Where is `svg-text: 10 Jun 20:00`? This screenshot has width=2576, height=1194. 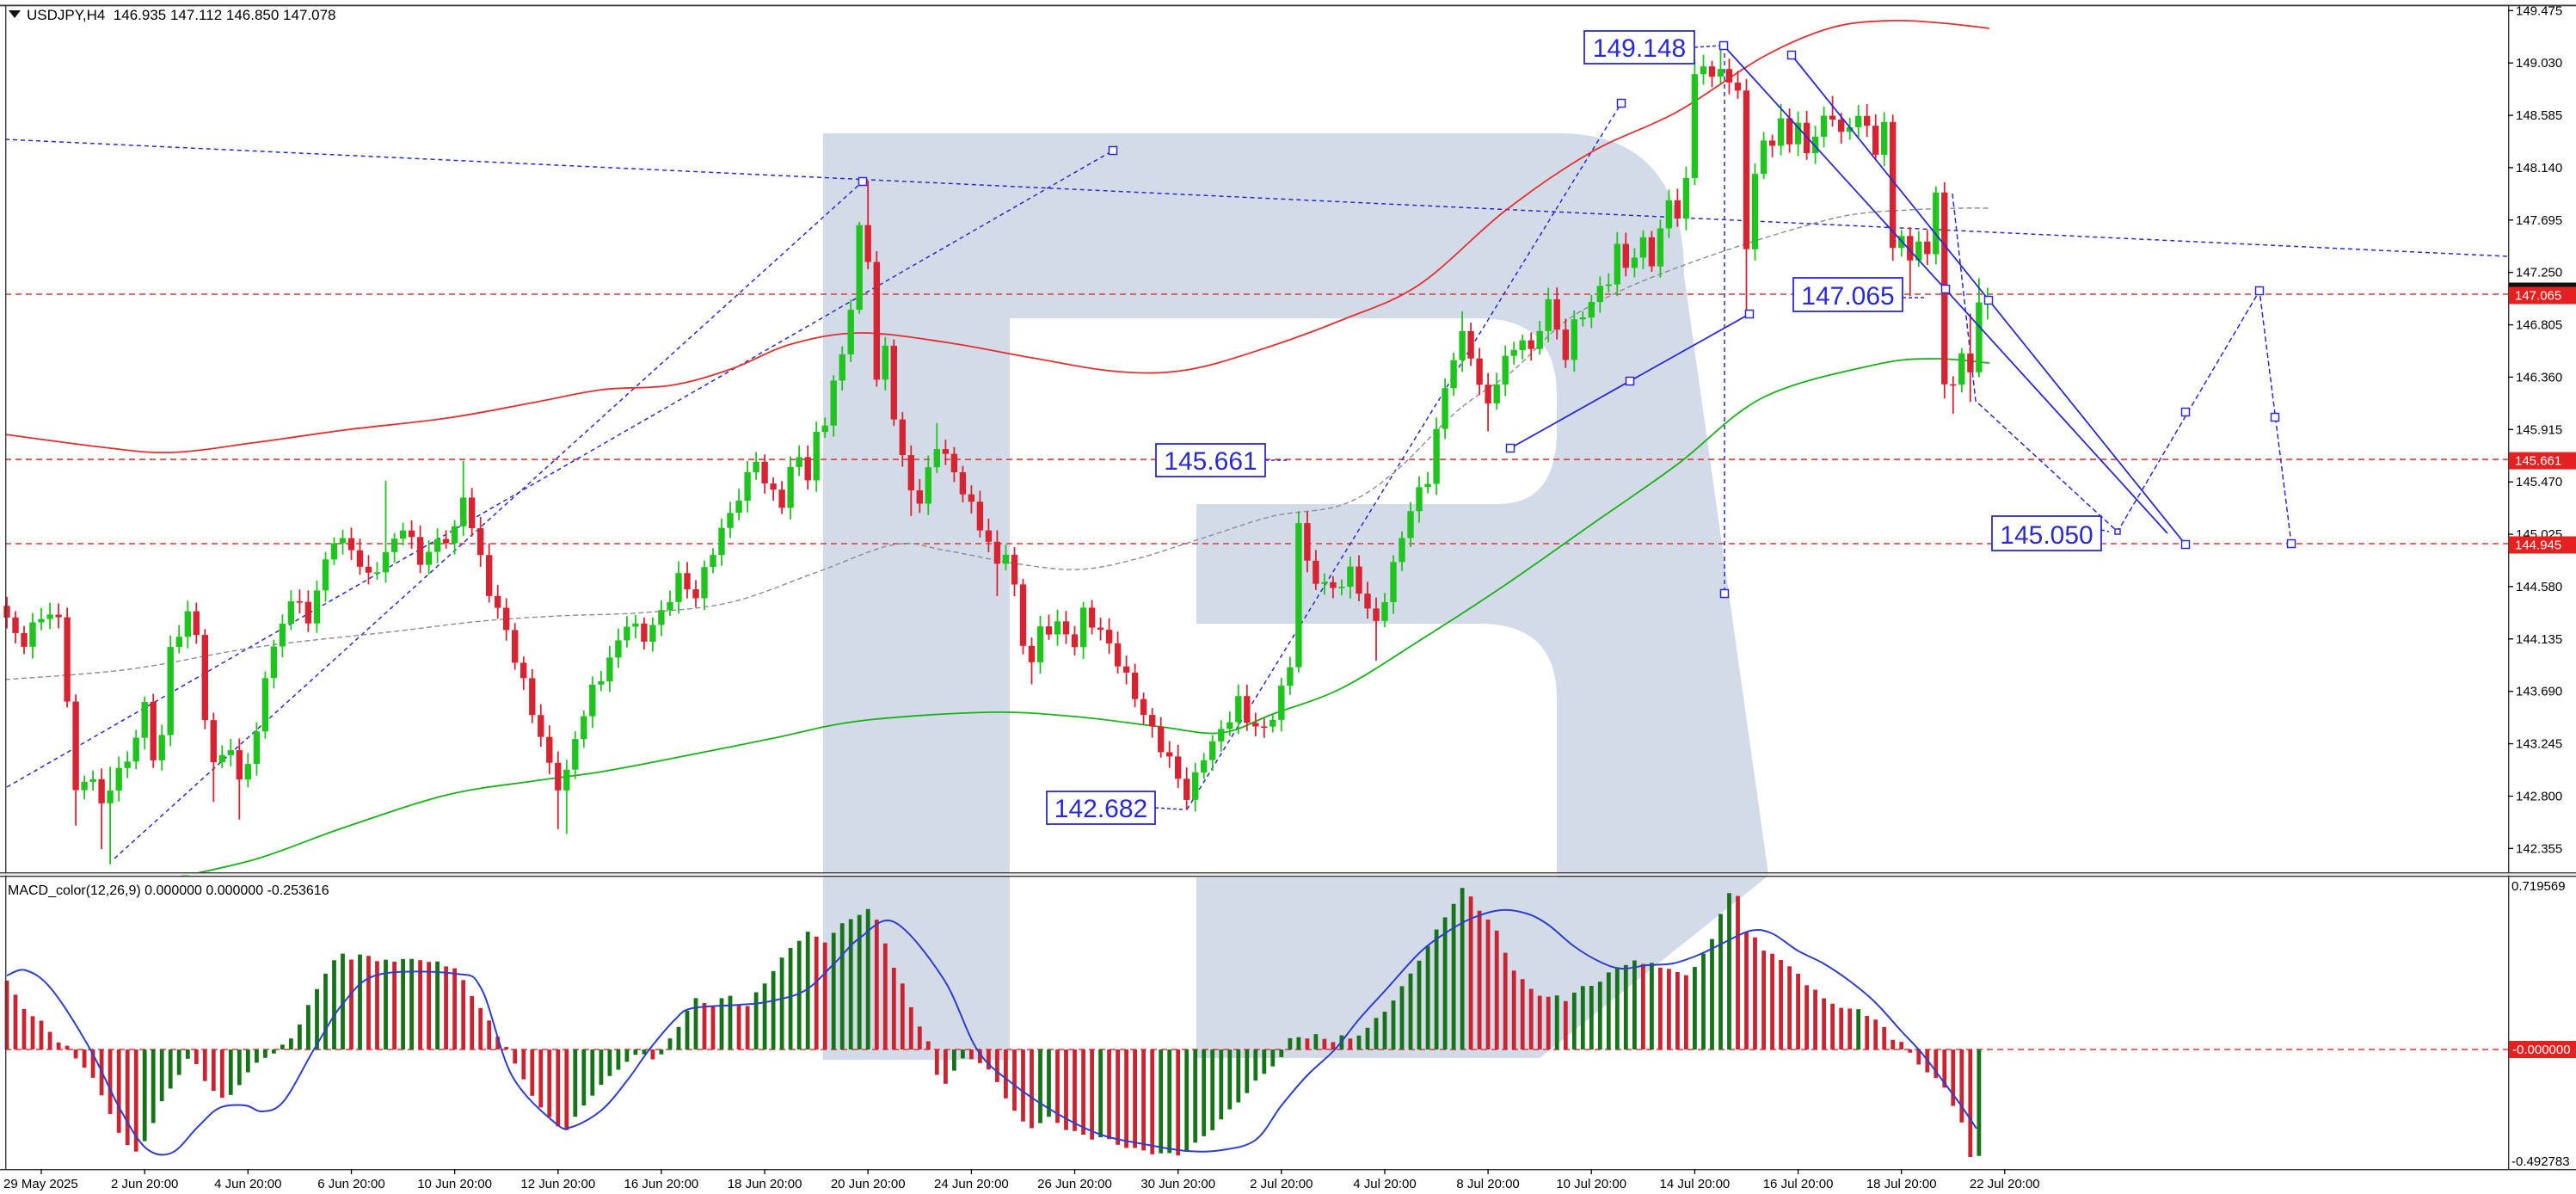
svg-text: 10 Jun 20:00 is located at coordinates (454, 1184).